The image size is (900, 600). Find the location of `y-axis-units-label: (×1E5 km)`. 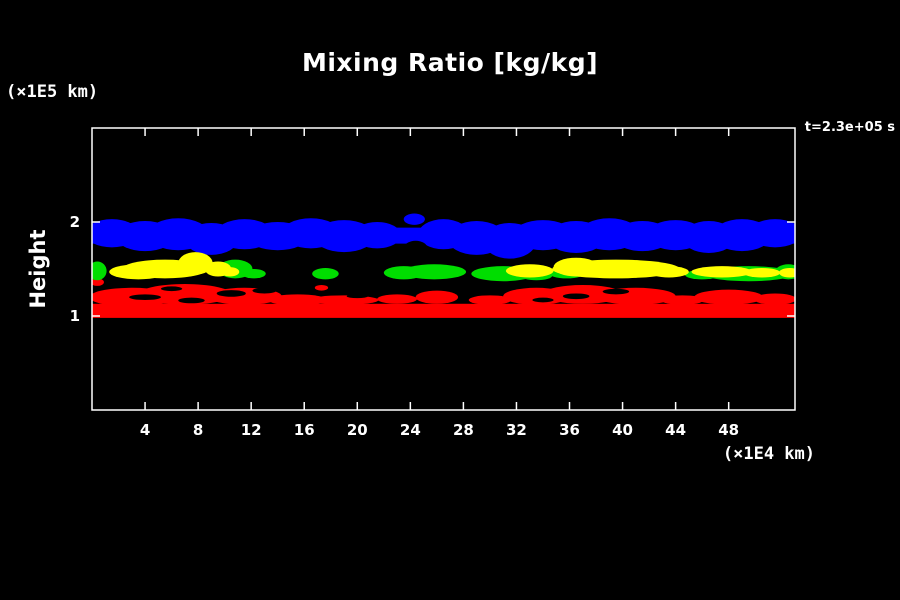

y-axis-units-label: (×1E5 km) is located at coordinates (52, 92).